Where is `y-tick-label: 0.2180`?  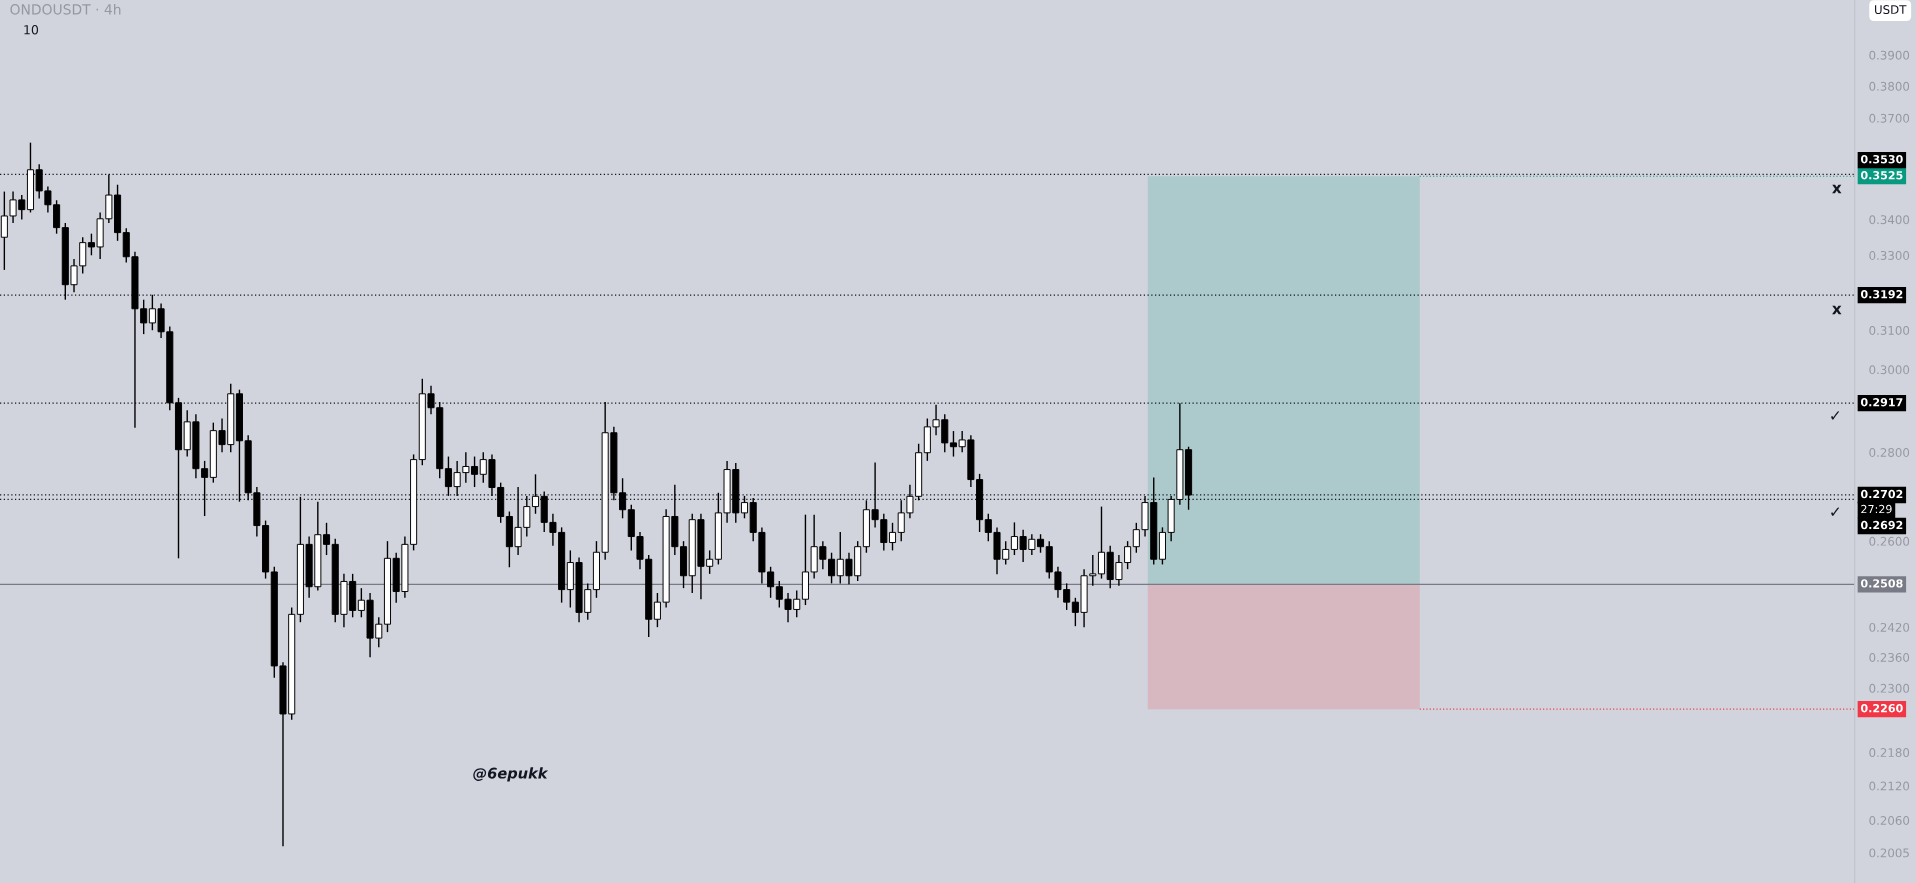 y-tick-label: 0.2180 is located at coordinates (1889, 753).